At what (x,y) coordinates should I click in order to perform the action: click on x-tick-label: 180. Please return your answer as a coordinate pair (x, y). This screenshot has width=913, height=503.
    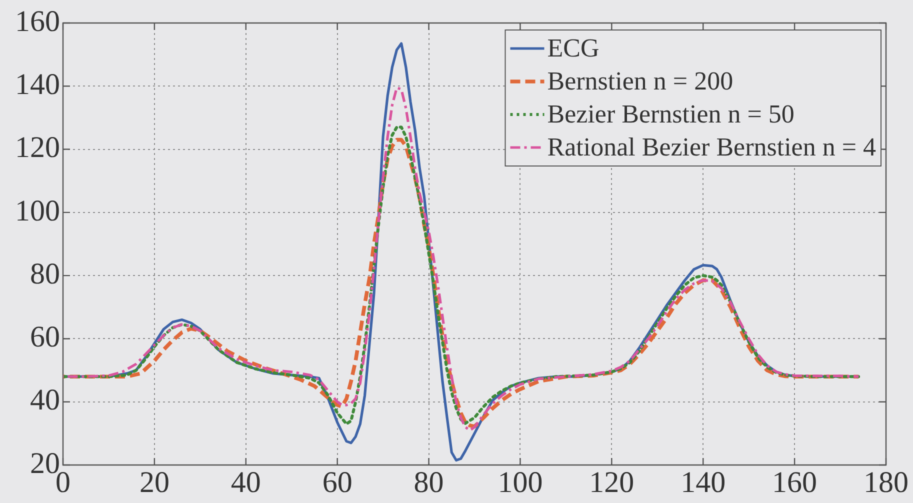
    Looking at the image, I should click on (886, 482).